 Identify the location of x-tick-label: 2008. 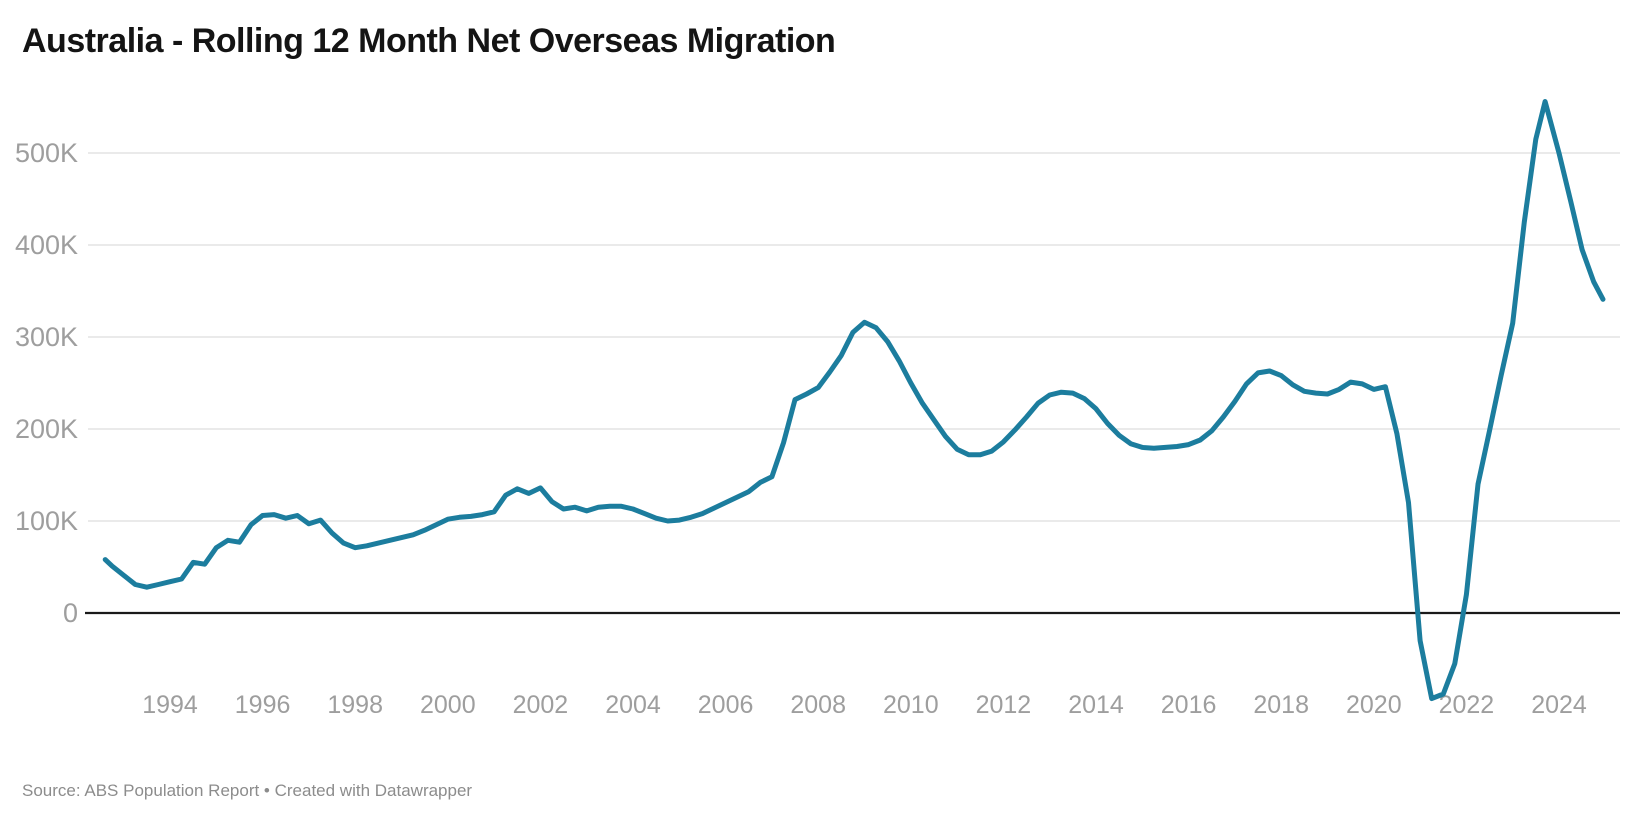
(818, 705).